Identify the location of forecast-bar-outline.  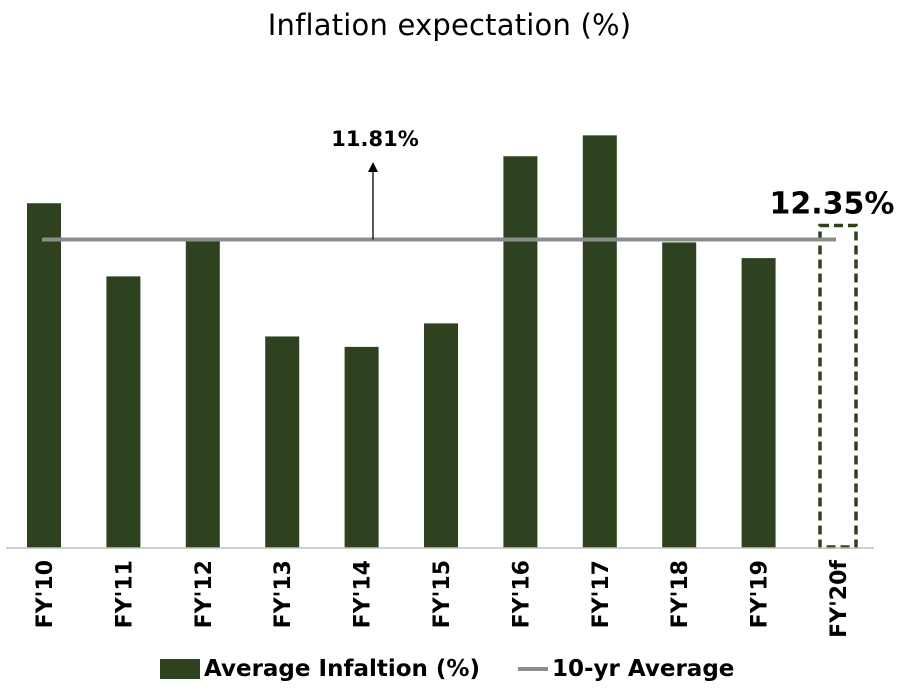
(838, 386).